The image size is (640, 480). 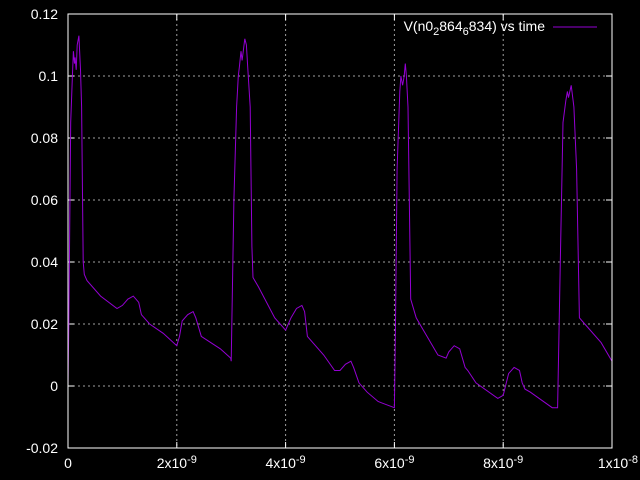 What do you see at coordinates (44, 138) in the screenshot?
I see `y-tick-label: 0.08` at bounding box center [44, 138].